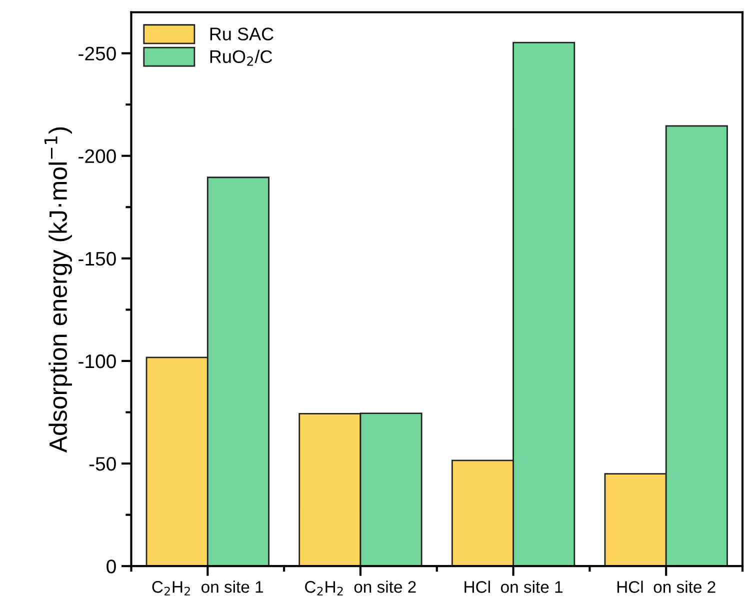  Describe the element at coordinates (360, 588) in the screenshot. I see `x-tick-label: C$_{2}$H$_{2}$ on site 2` at that location.